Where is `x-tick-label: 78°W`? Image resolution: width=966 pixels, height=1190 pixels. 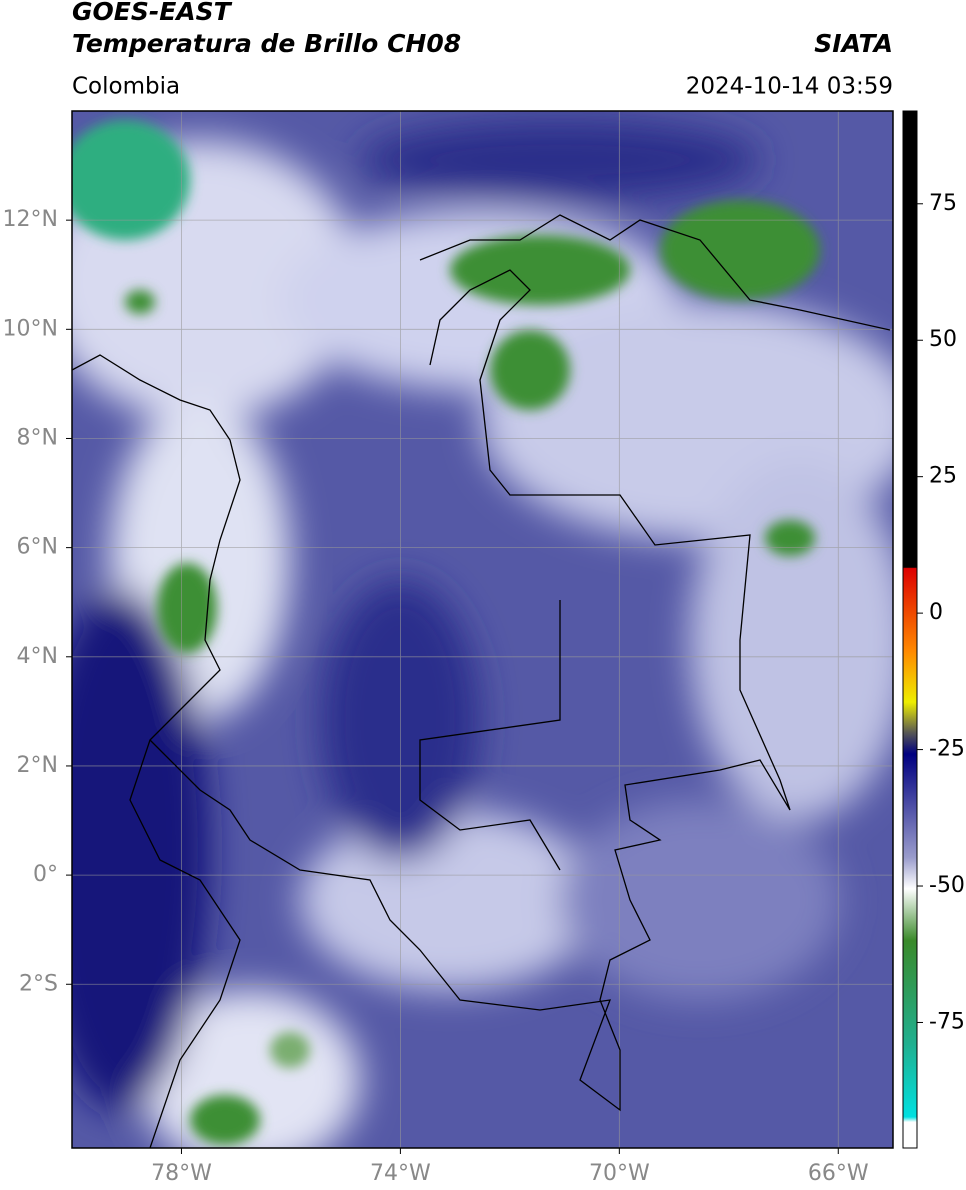 x-tick-label: 78°W is located at coordinates (181, 1173).